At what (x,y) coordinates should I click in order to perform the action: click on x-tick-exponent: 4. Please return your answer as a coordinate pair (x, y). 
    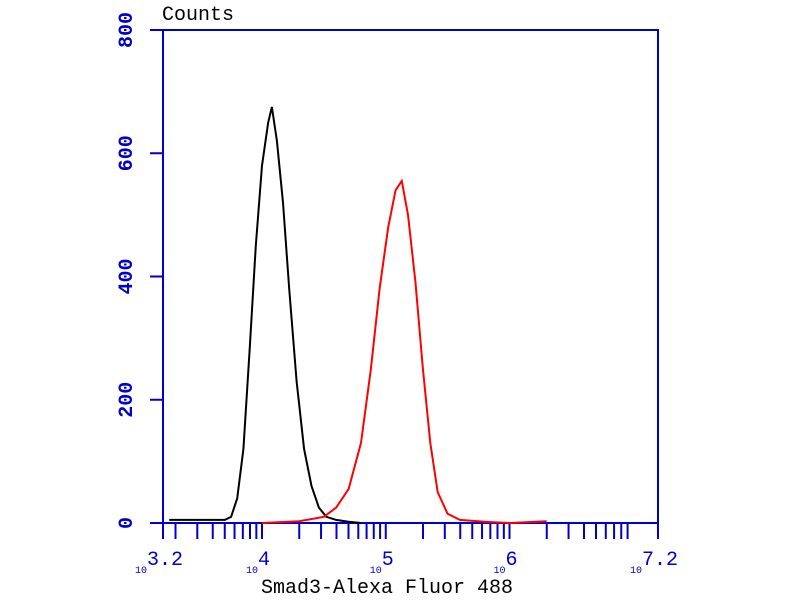
    Looking at the image, I should click on (264, 560).